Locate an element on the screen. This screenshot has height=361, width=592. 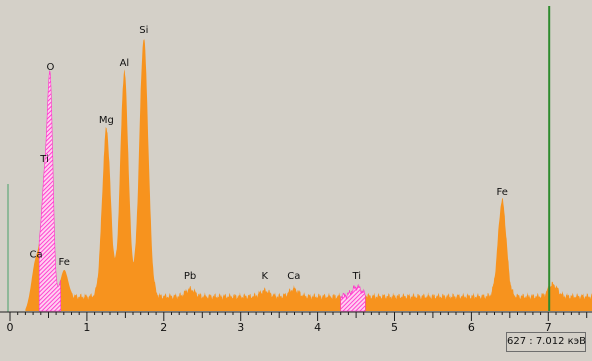
x-tick-label: 5 is located at coordinates (394, 327).